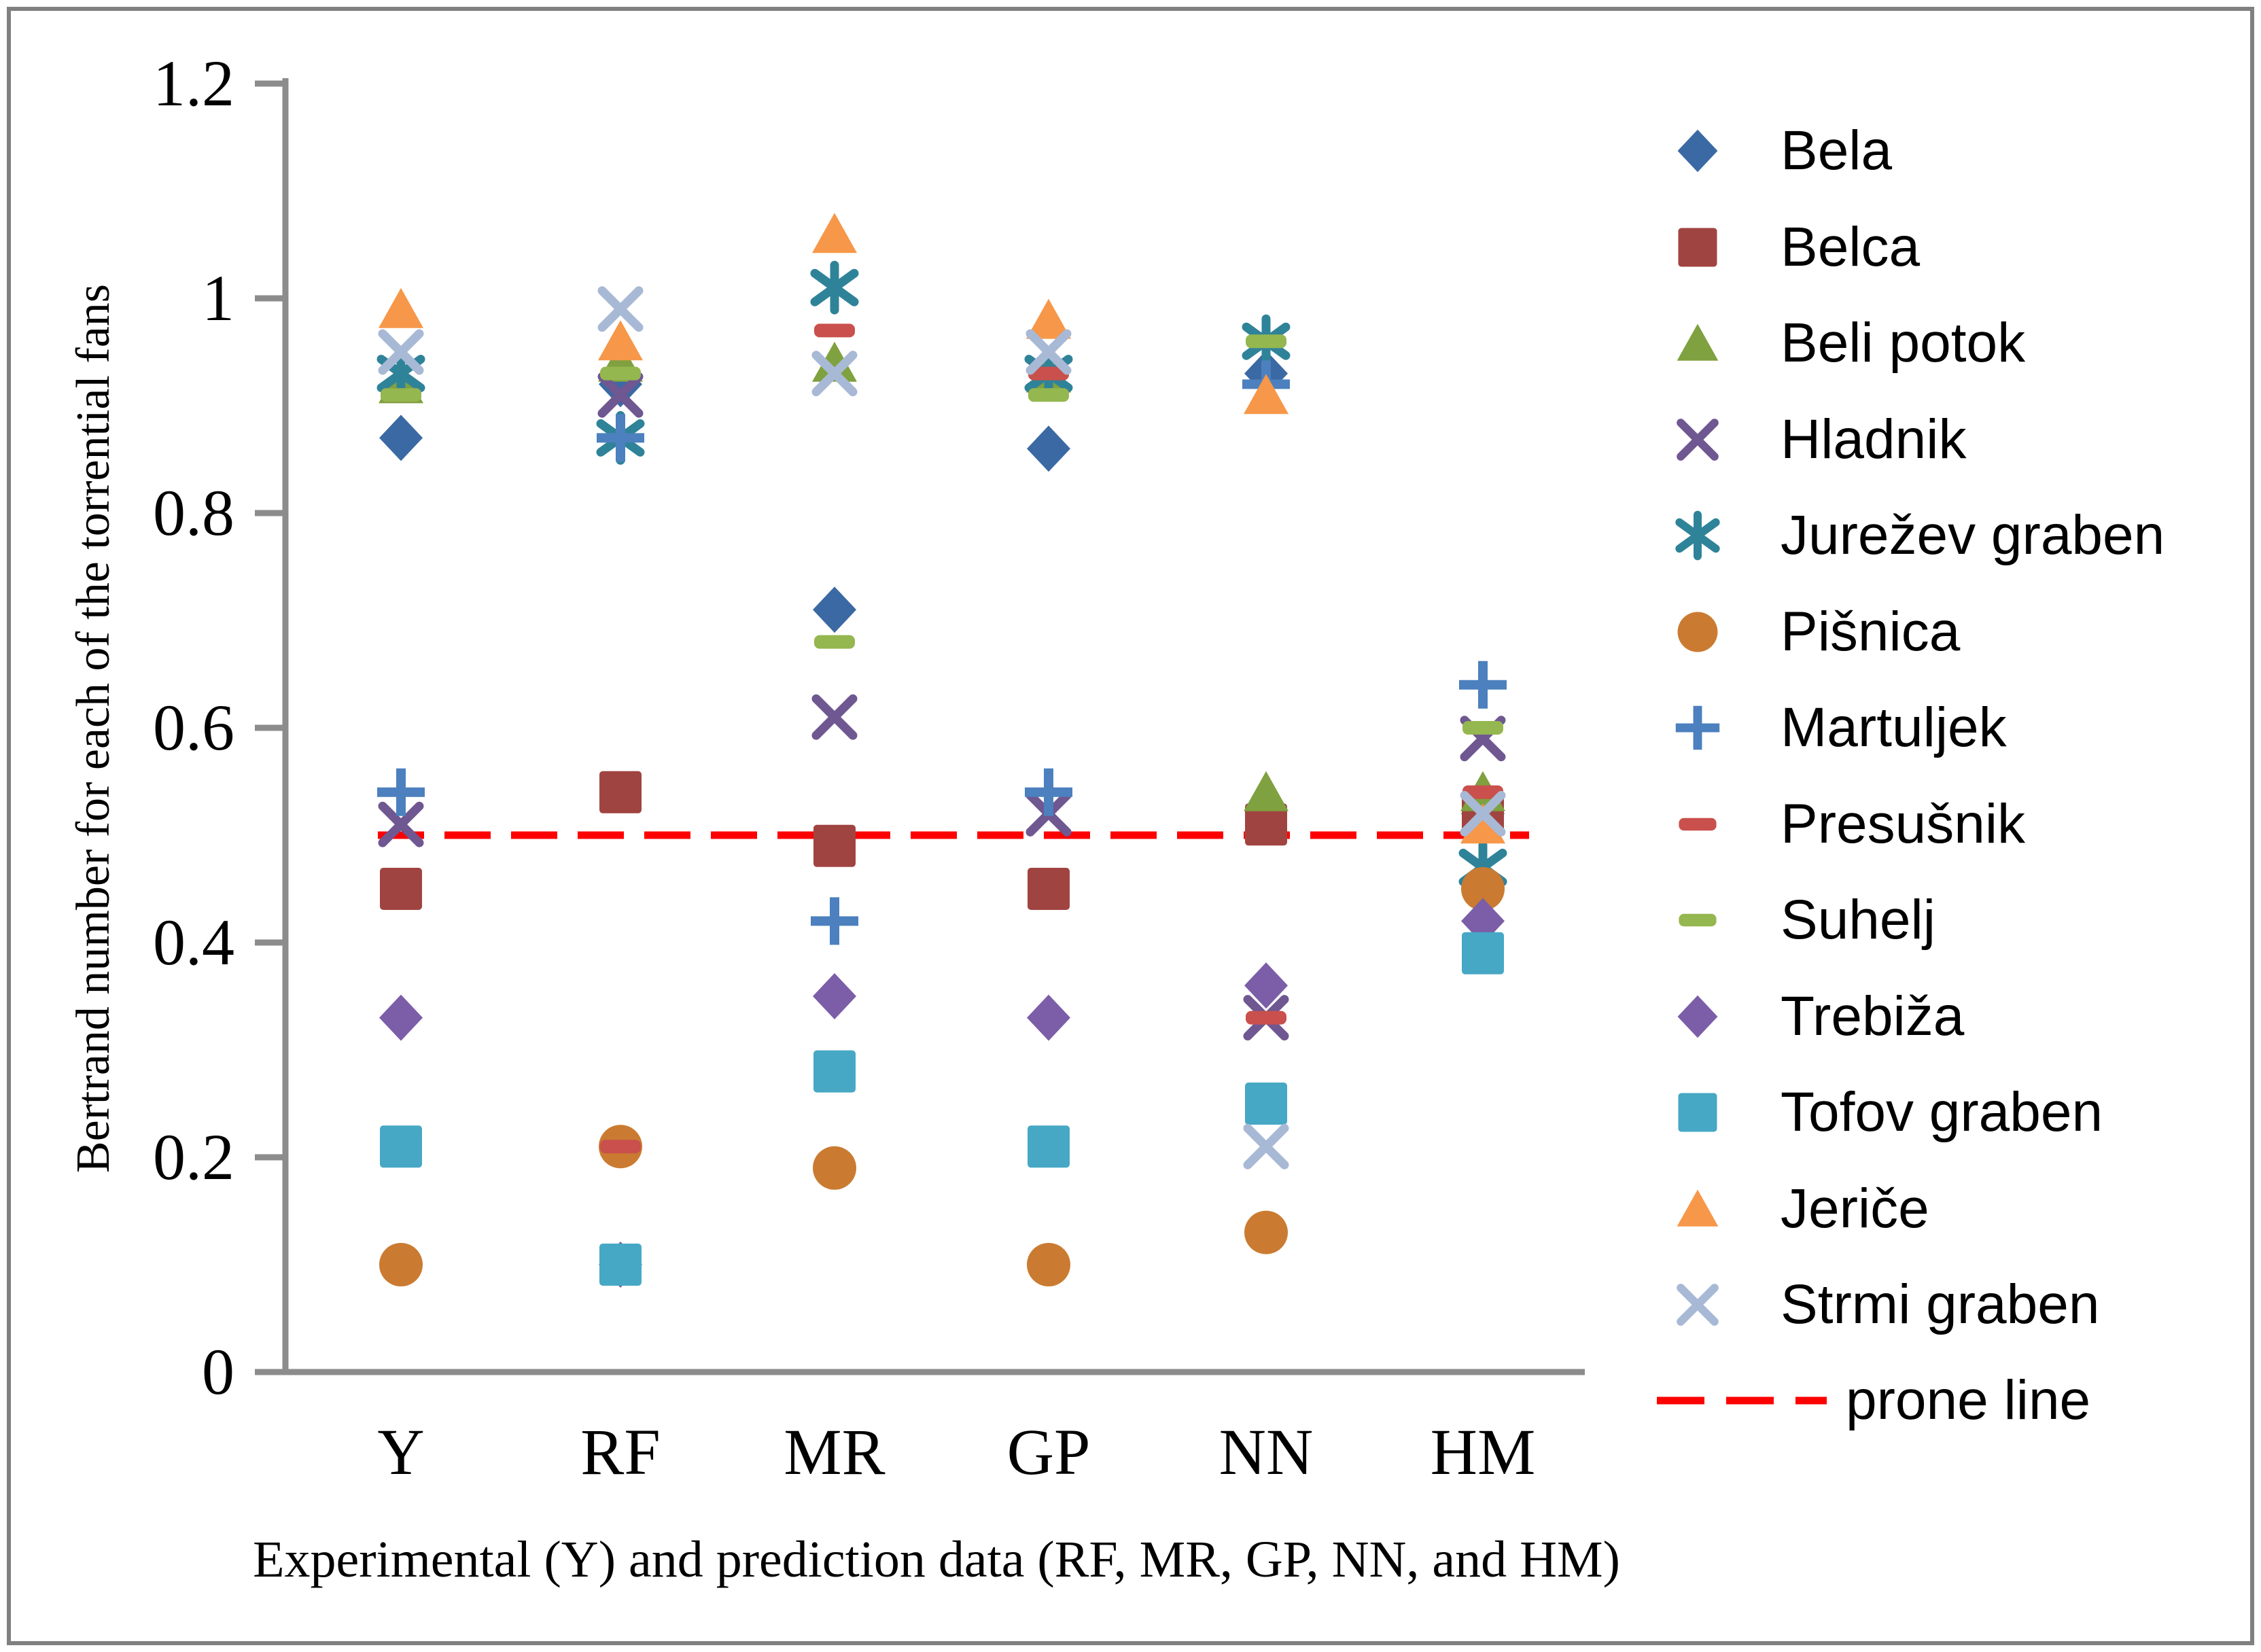 The image size is (2261, 1652). Describe the element at coordinates (942, 1093) in the screenshot. I see `series-trebi-a` at that location.